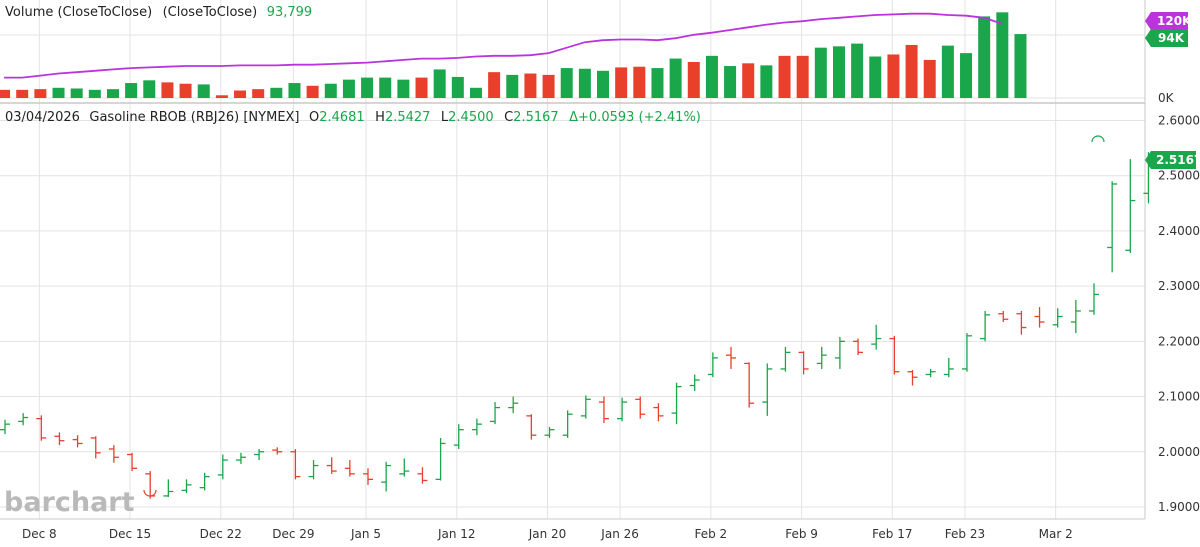 The height and width of the screenshot is (547, 1200). Describe the element at coordinates (1098, 139) in the screenshot. I see `last-bar-marker-icon` at that location.